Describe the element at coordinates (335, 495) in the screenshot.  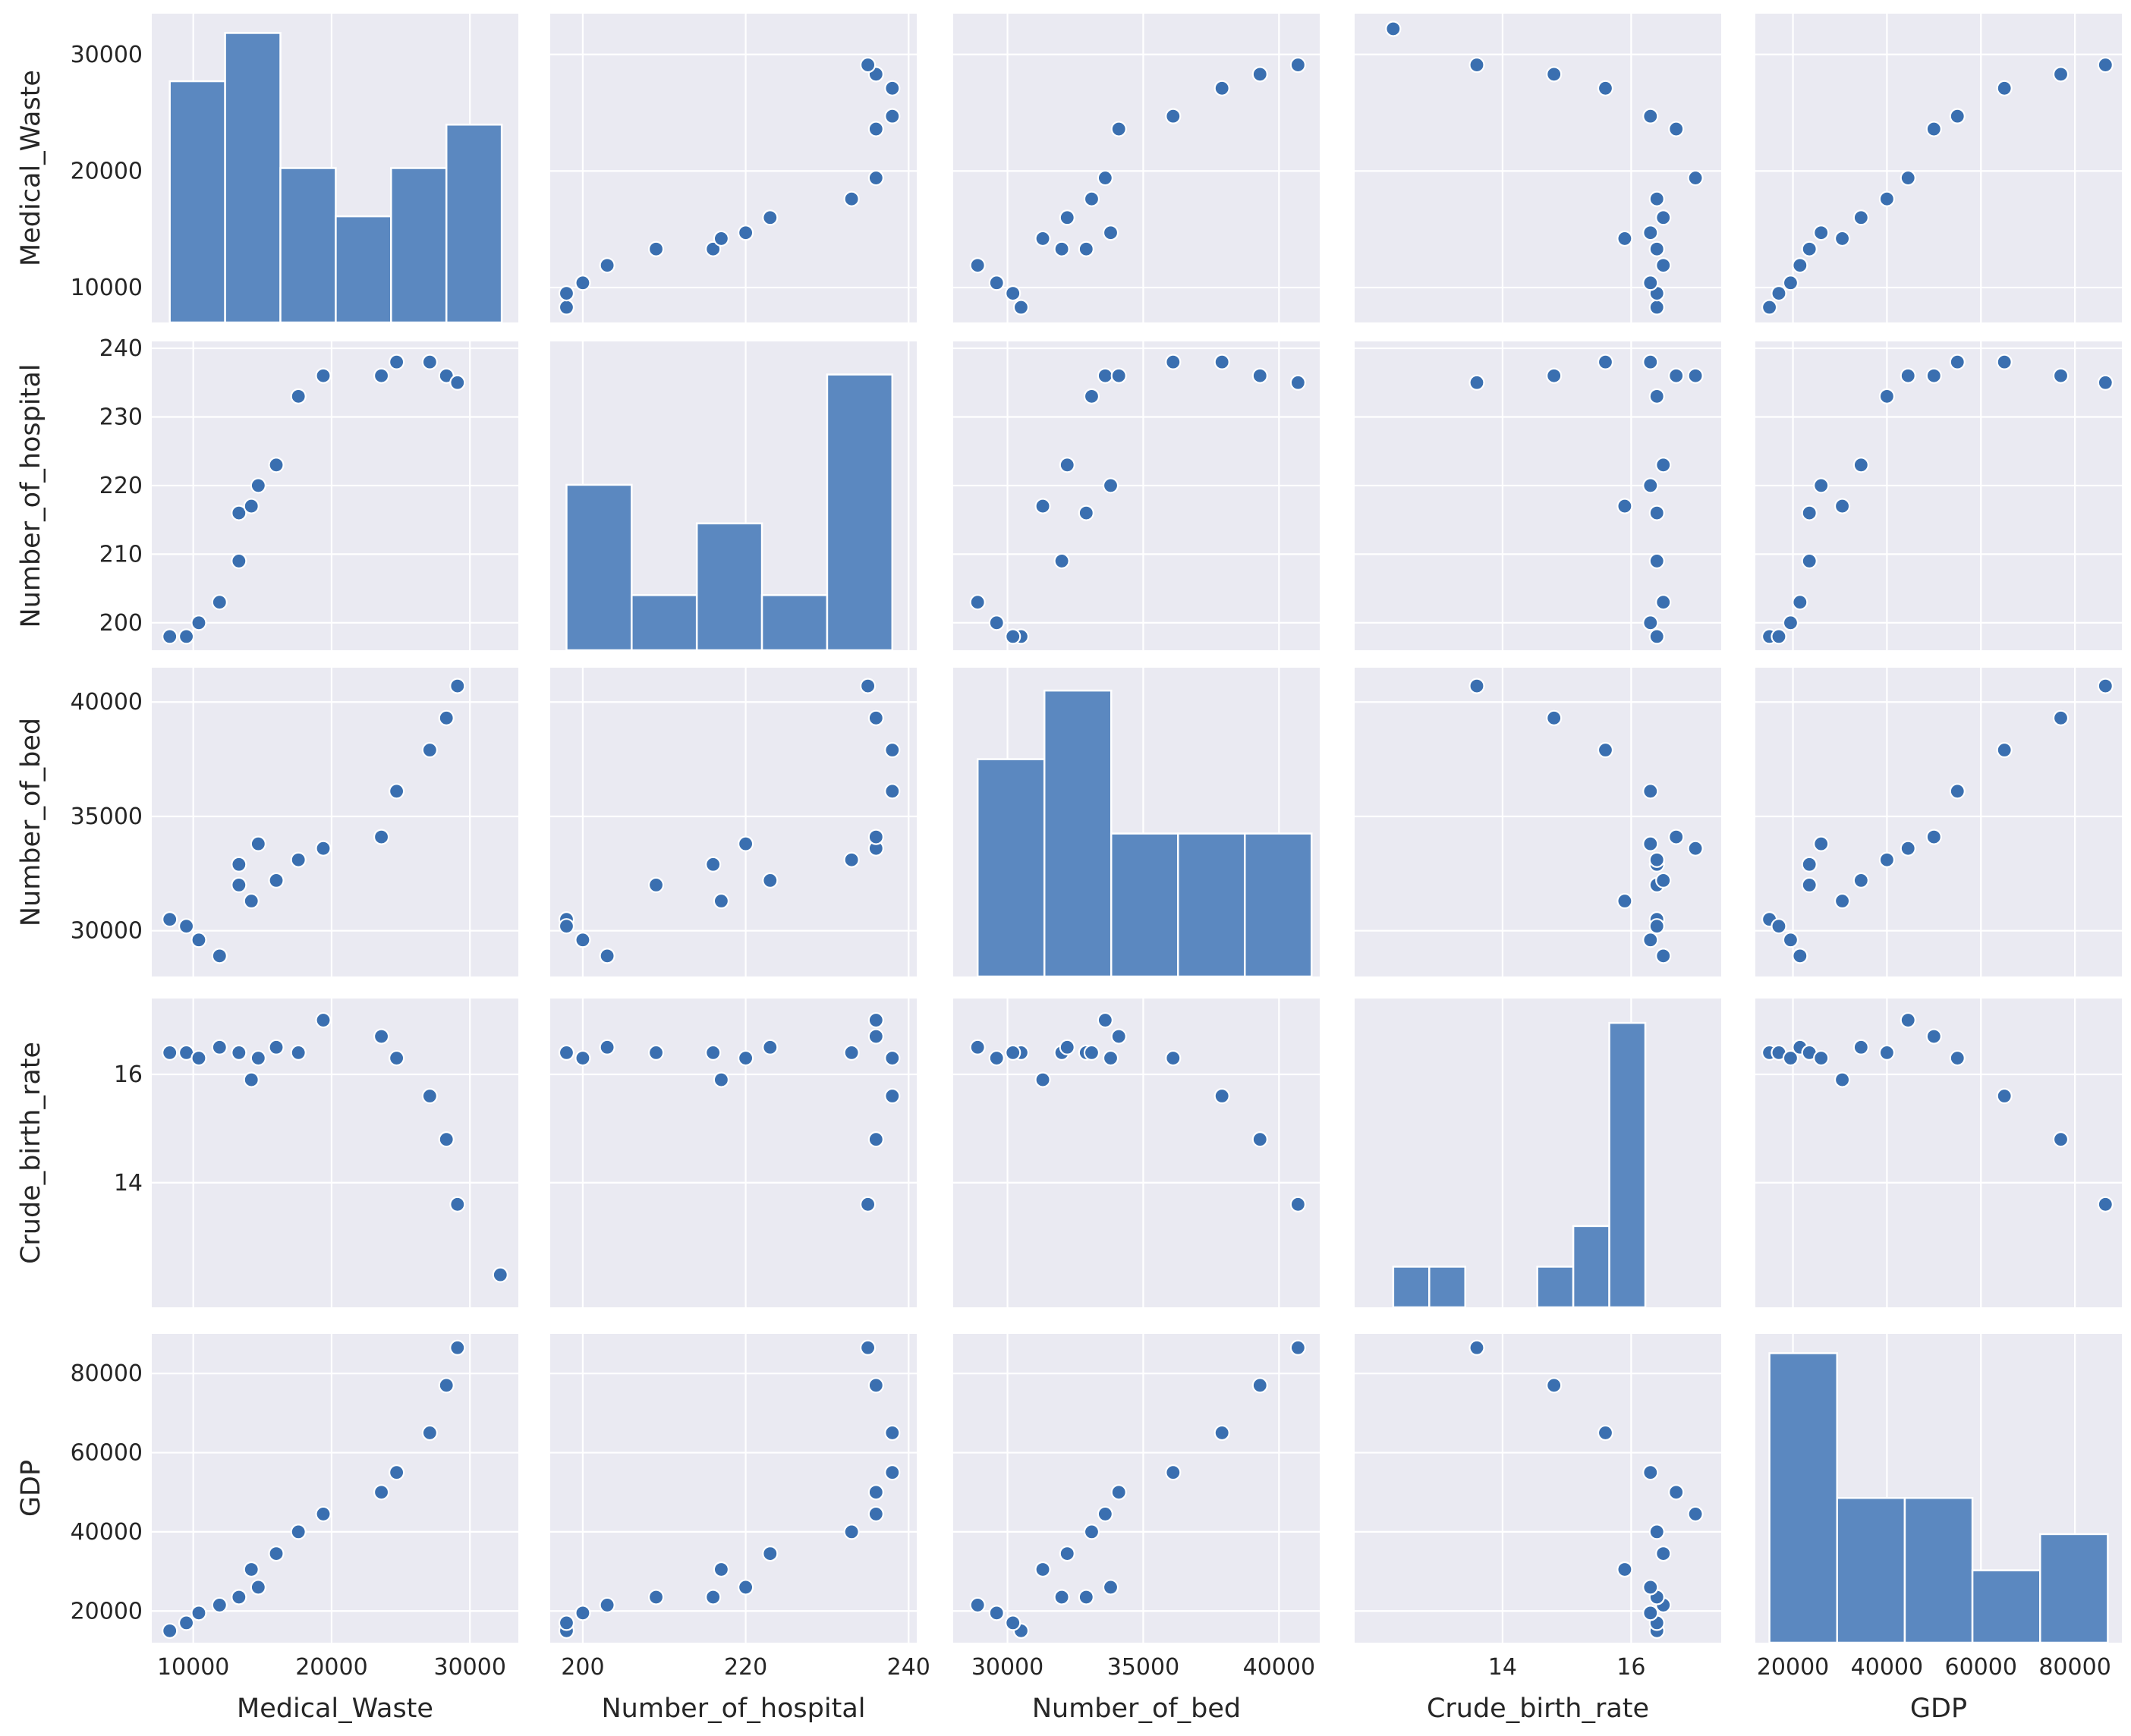
I see `panel-Number_of_hospital-vs-Medical_Waste` at that location.